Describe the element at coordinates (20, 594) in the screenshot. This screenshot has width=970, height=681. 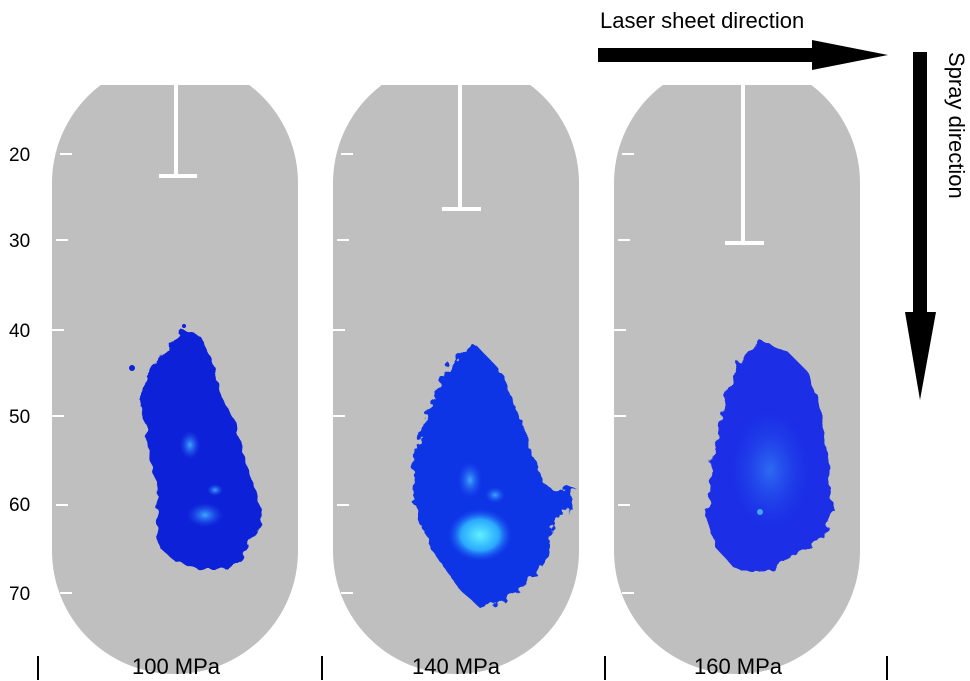
I see `y-tick-label: 70` at that location.